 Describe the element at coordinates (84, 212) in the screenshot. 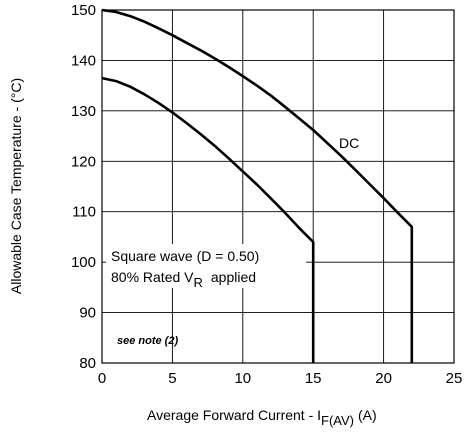

I see `y-tick-label: 110` at that location.